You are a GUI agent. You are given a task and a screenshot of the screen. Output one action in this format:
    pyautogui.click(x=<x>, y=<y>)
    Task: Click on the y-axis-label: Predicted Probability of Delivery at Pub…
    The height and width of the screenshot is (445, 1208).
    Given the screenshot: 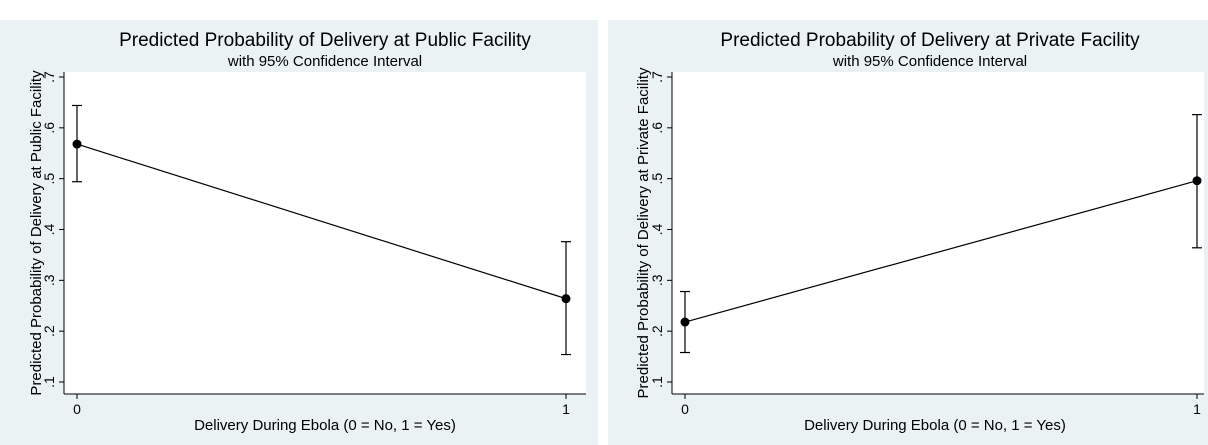 What is the action you would take?
    pyautogui.click(x=36, y=233)
    